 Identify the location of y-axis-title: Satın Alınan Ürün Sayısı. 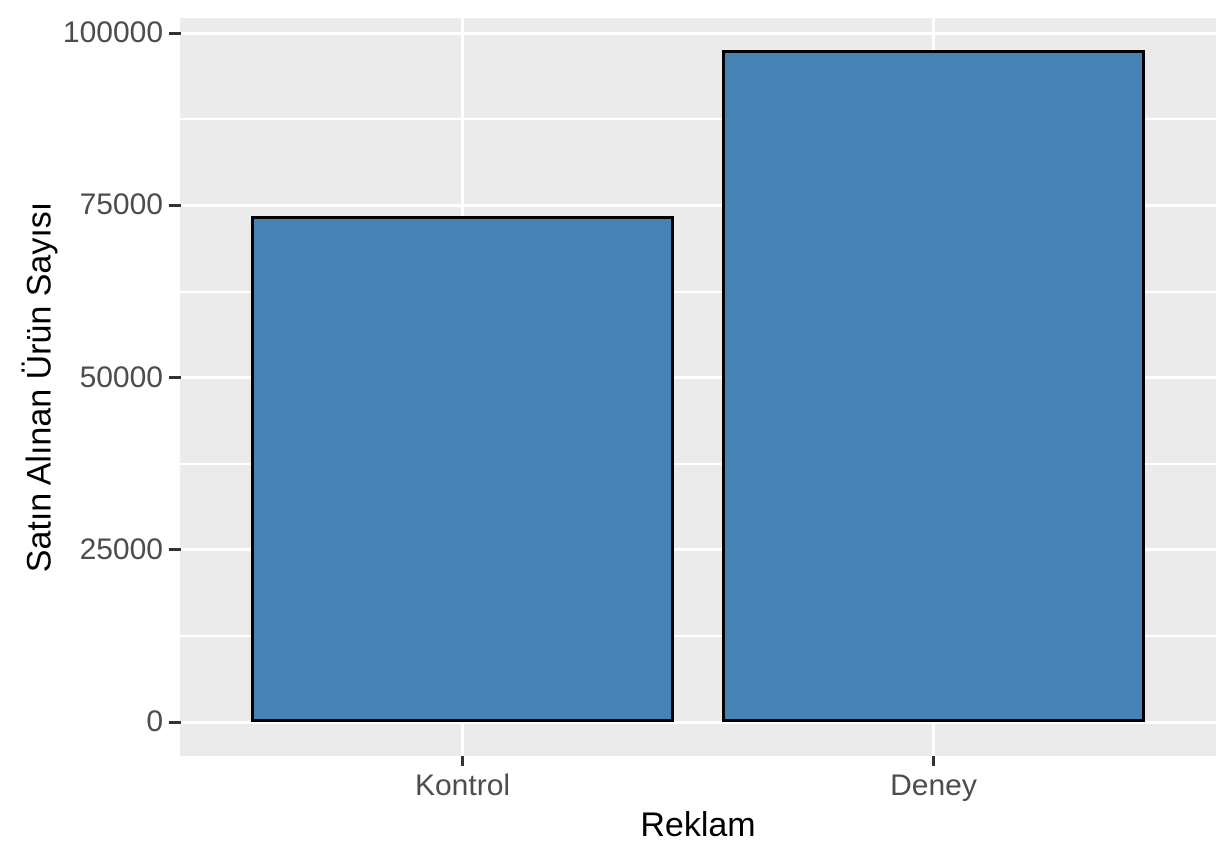
(39, 387).